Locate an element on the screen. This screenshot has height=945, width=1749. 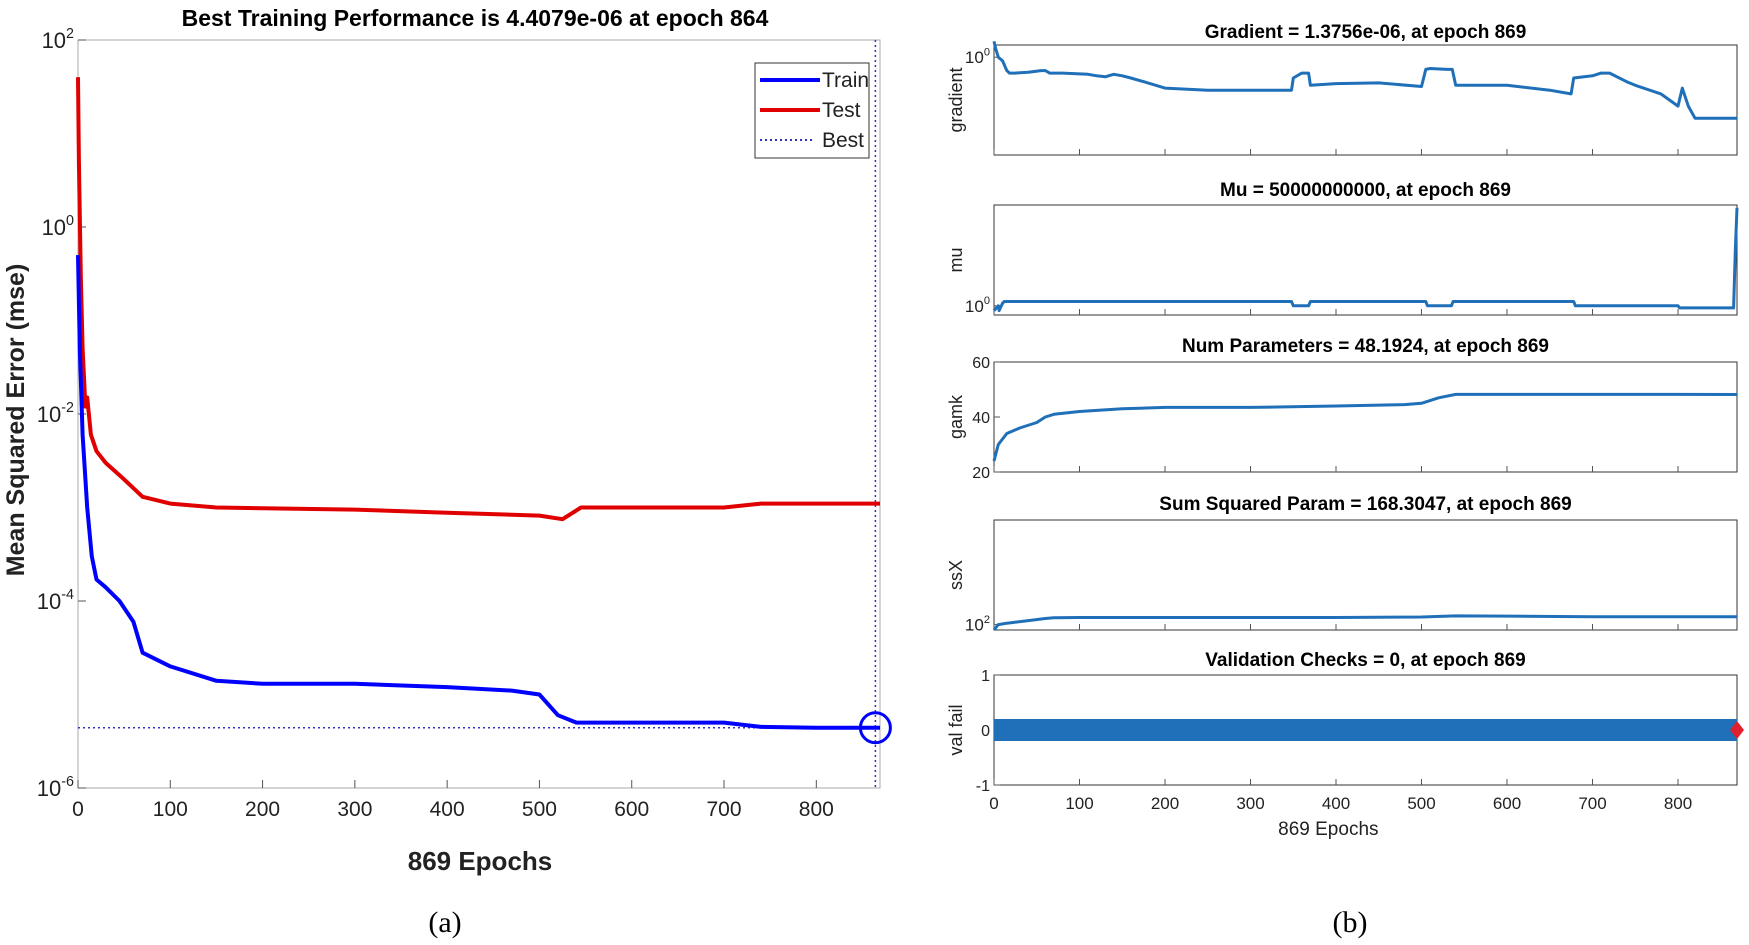
subplot-title: Mu = 50000000000, at epoch 869 is located at coordinates (1365, 190).